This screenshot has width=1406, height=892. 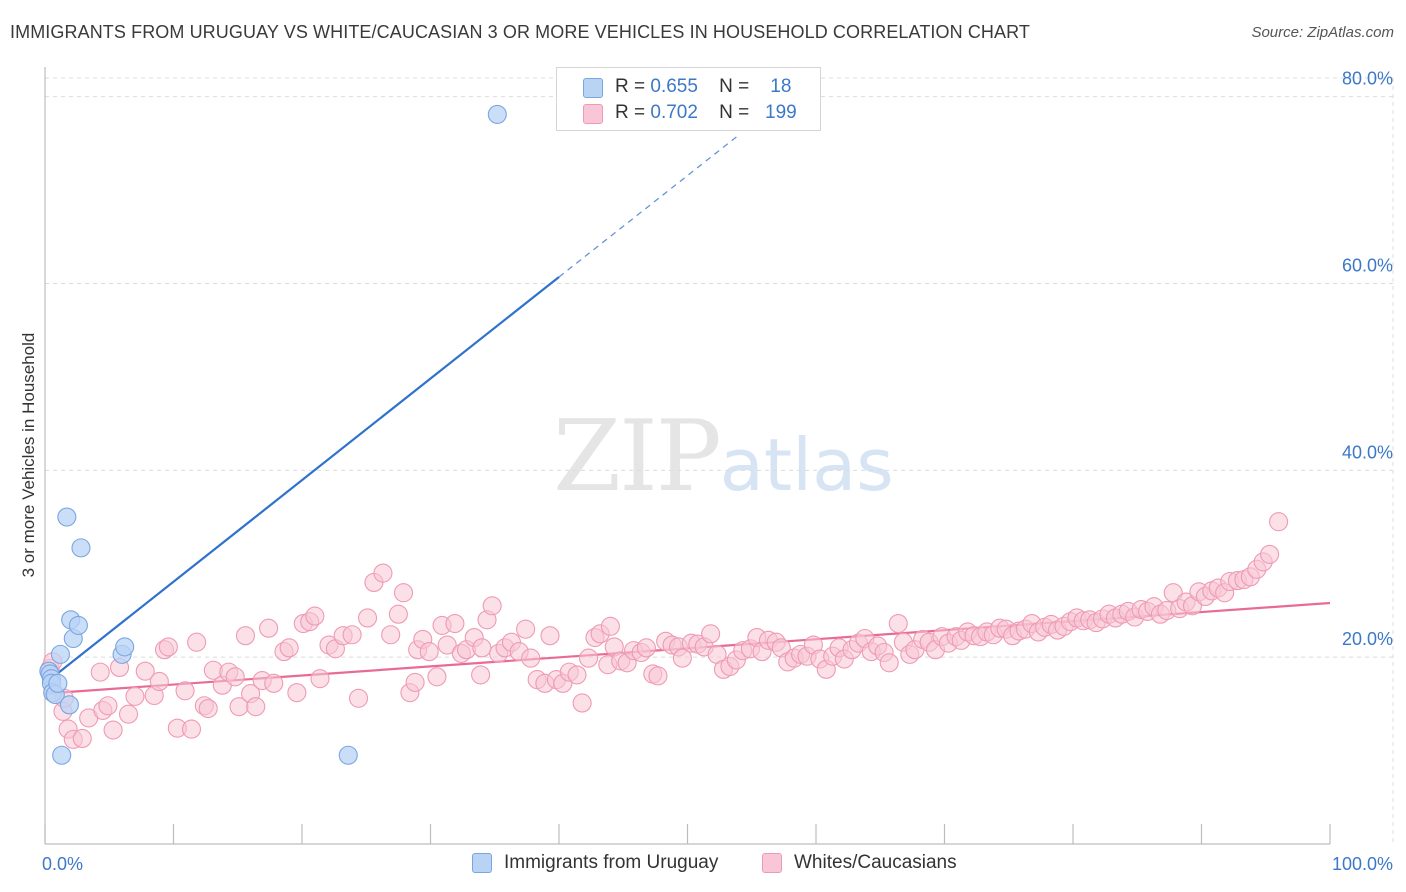 I want to click on legend-r-value: 0.702, so click(x=674, y=112).